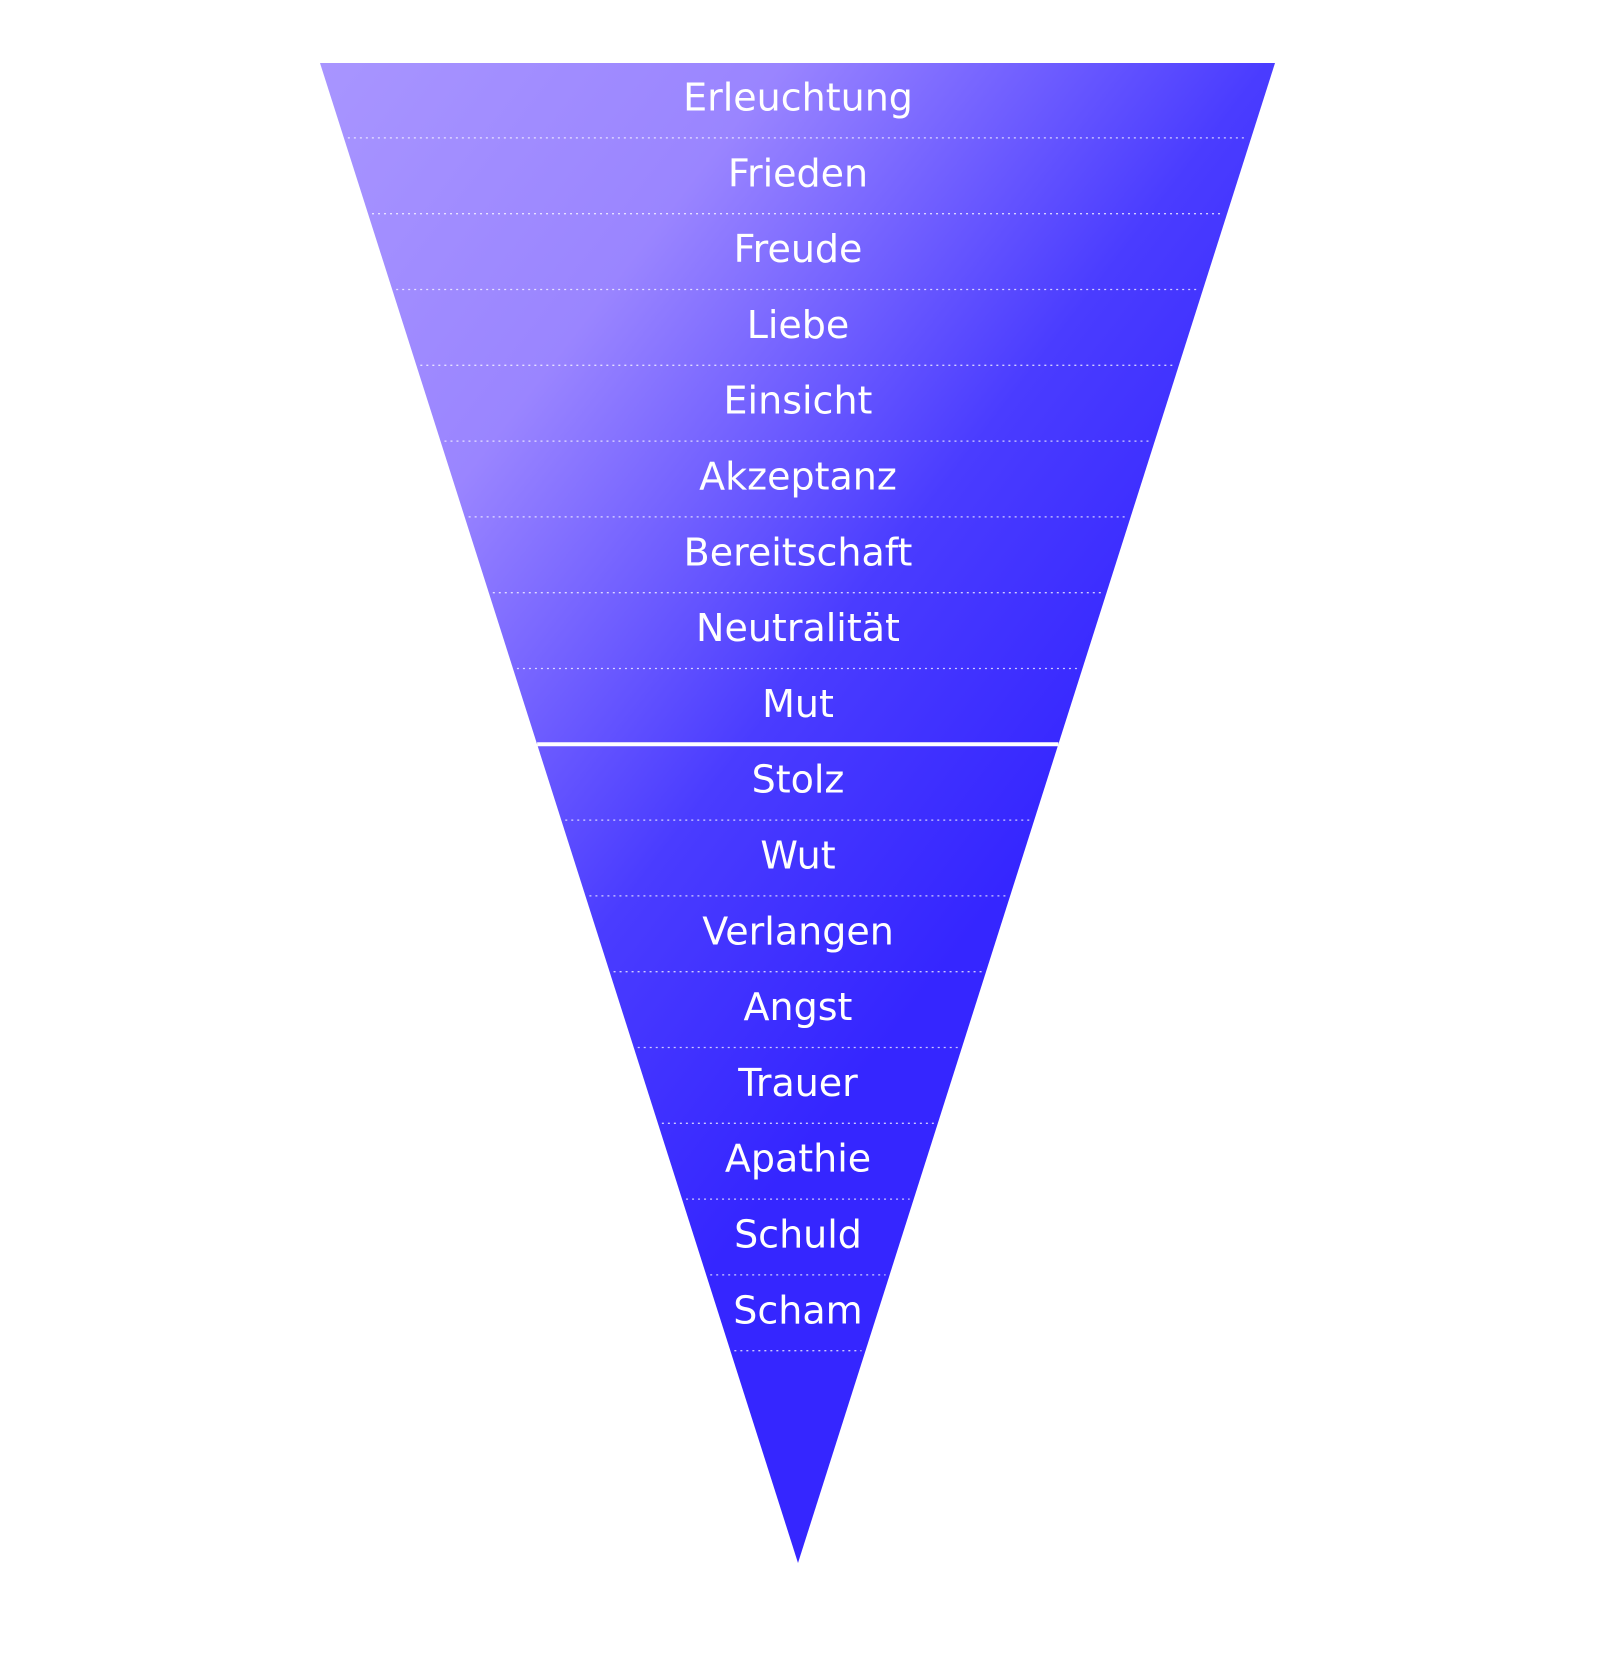 Image resolution: width=1600 pixels, height=1655 pixels. What do you see at coordinates (798, 931) in the screenshot?
I see `level-label: Verlangen` at bounding box center [798, 931].